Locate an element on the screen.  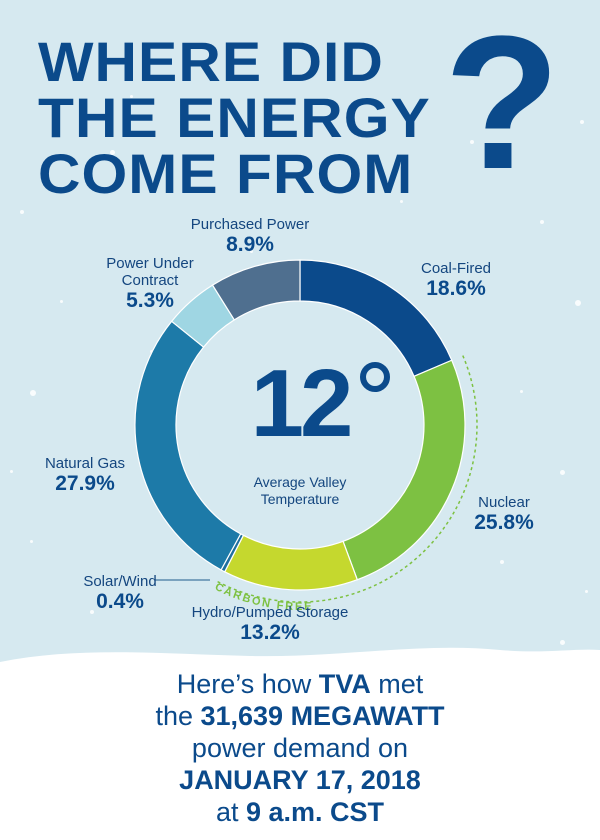
footer-line-5: at 9 a.m. CST is located at coordinates (300, 812).